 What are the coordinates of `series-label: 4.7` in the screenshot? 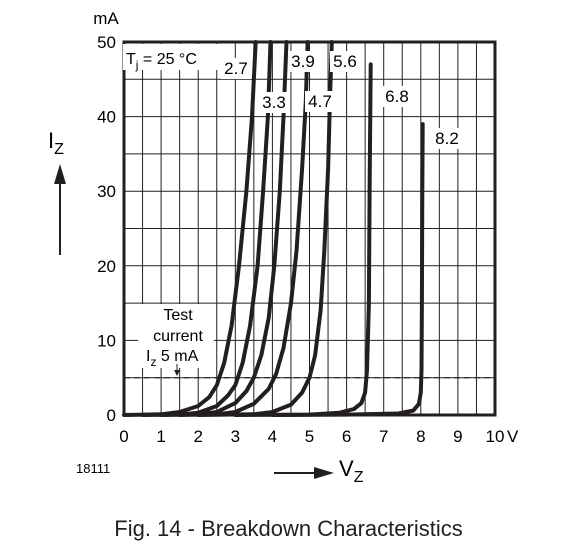 It's located at (320, 101).